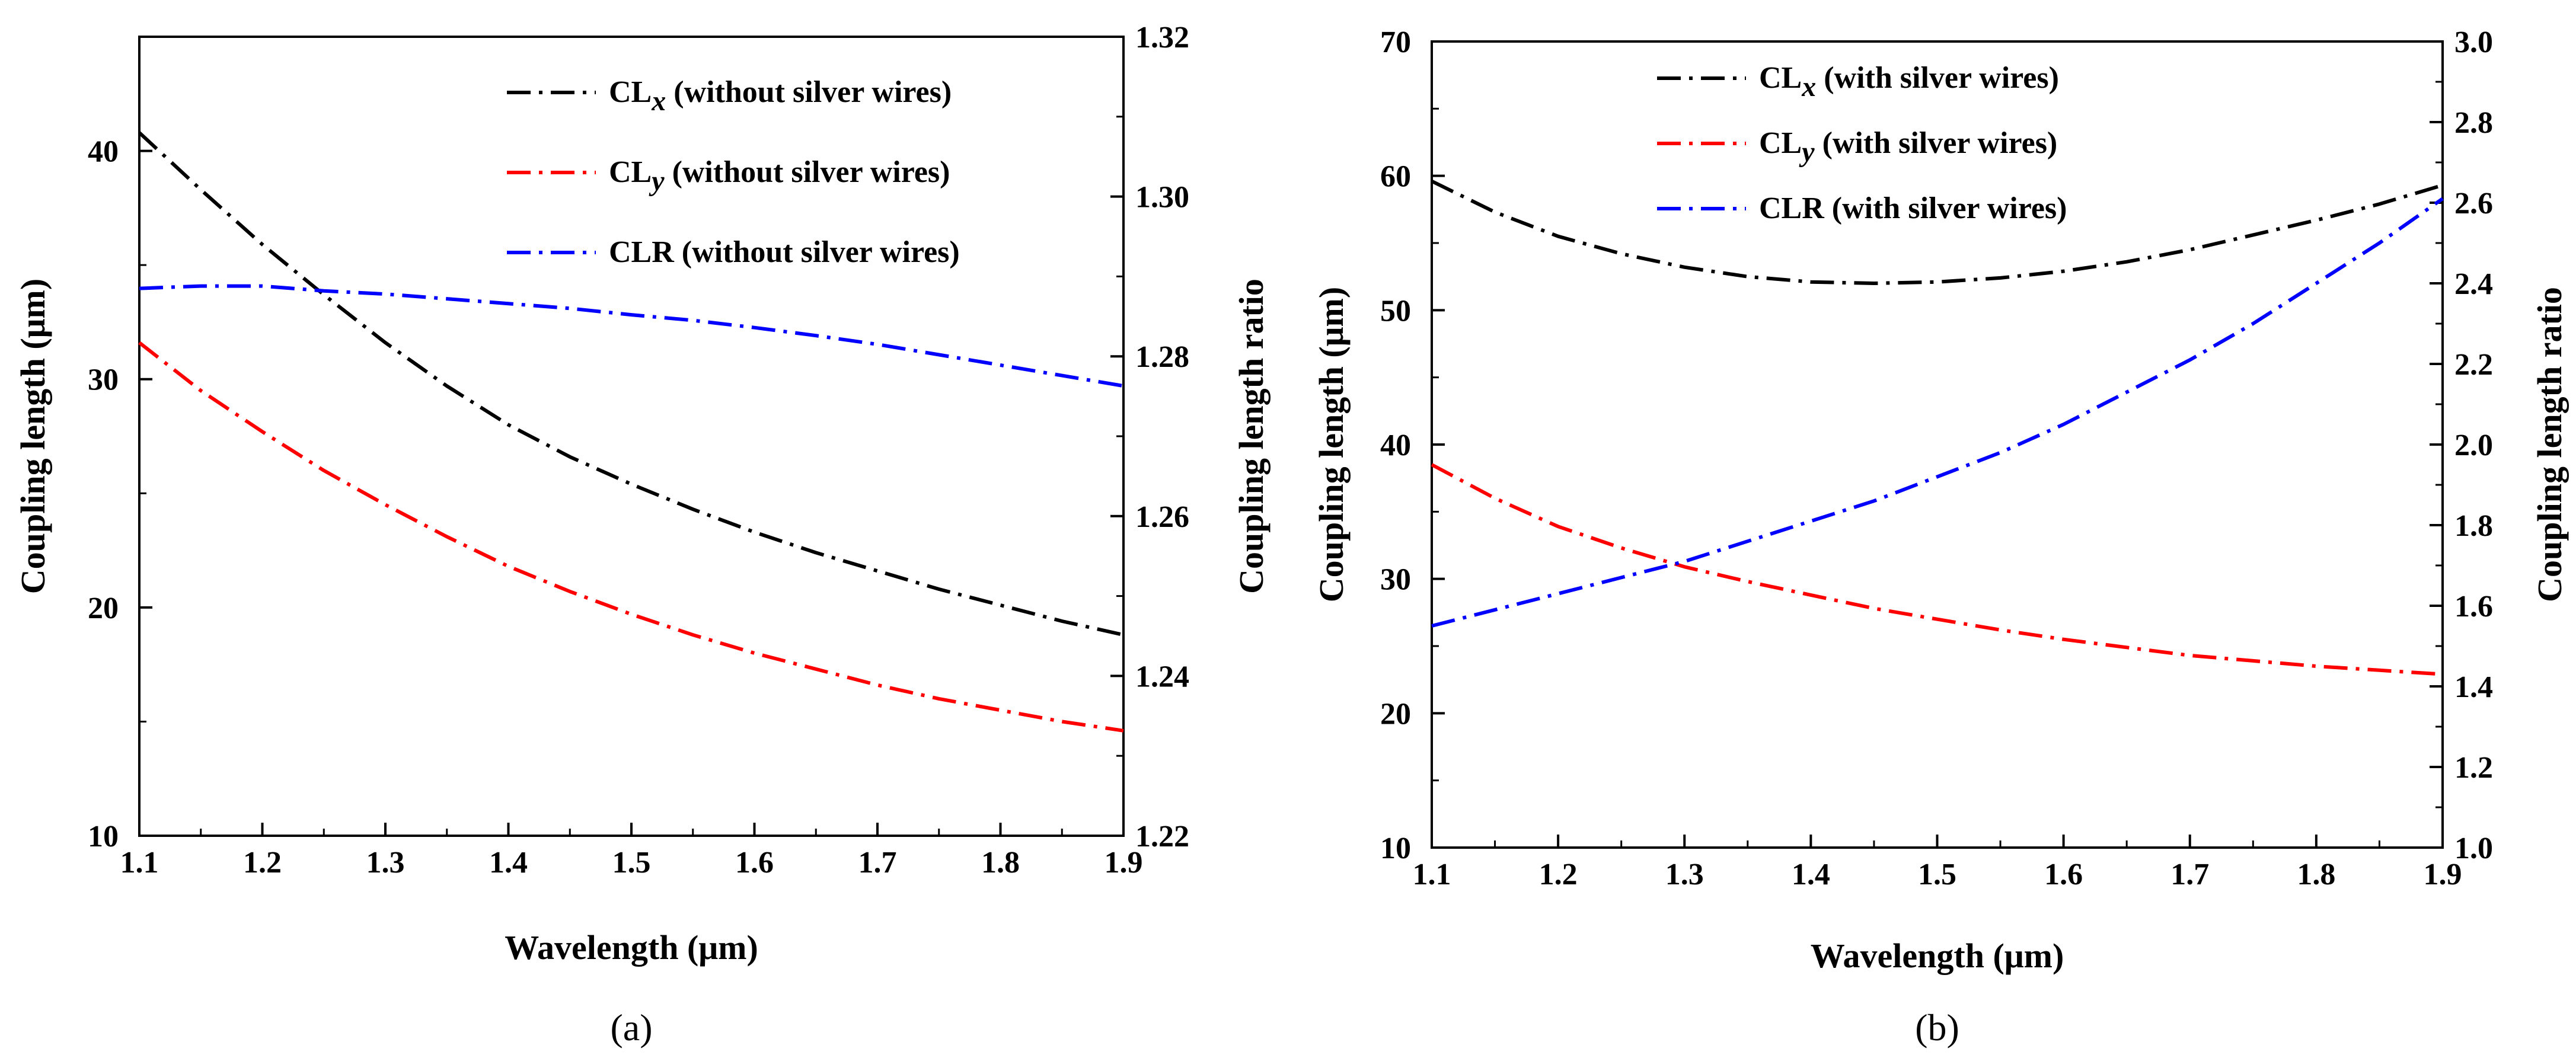 The image size is (2576, 1058). I want to click on legend-label: CLR (without silver wires), so click(784, 252).